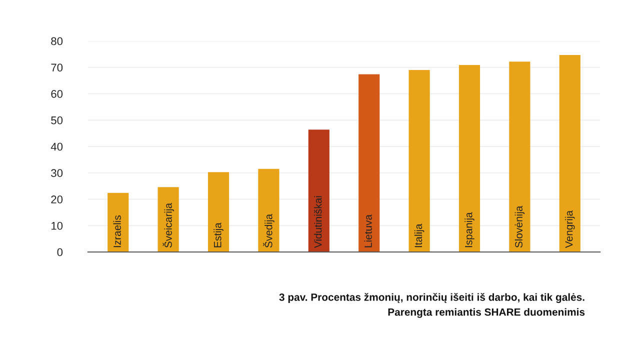  I want to click on x-tick-label: Izraelis, so click(117, 231).